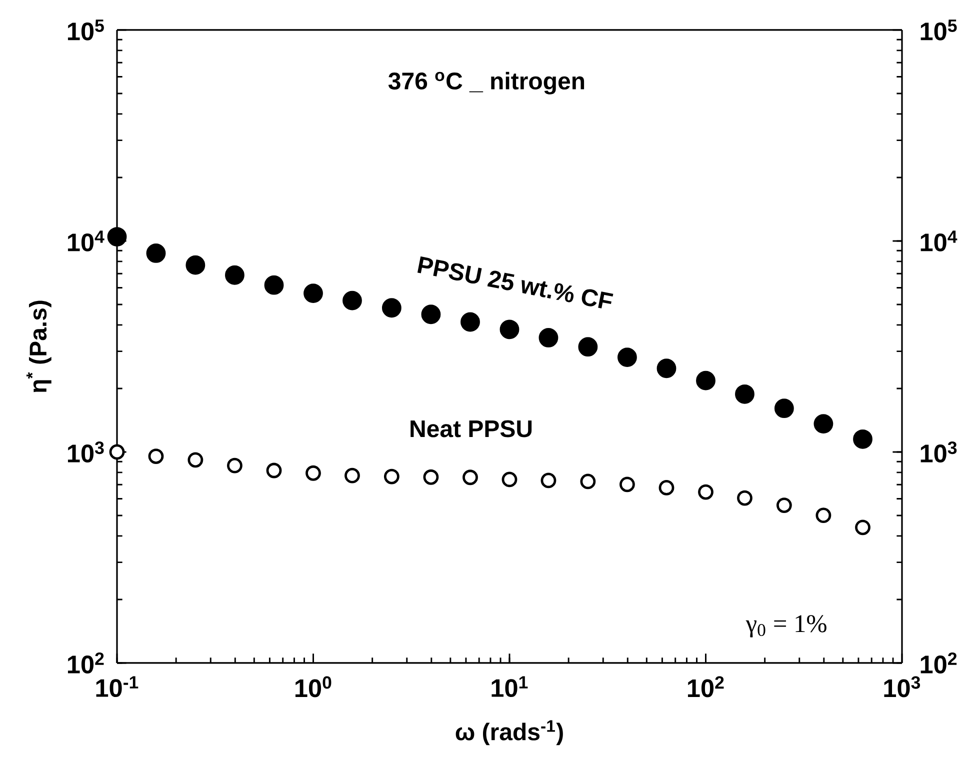 Image resolution: width=972 pixels, height=780 pixels. What do you see at coordinates (706, 687) in the screenshot?
I see `x-tick-label: 10$^{2}$` at bounding box center [706, 687].